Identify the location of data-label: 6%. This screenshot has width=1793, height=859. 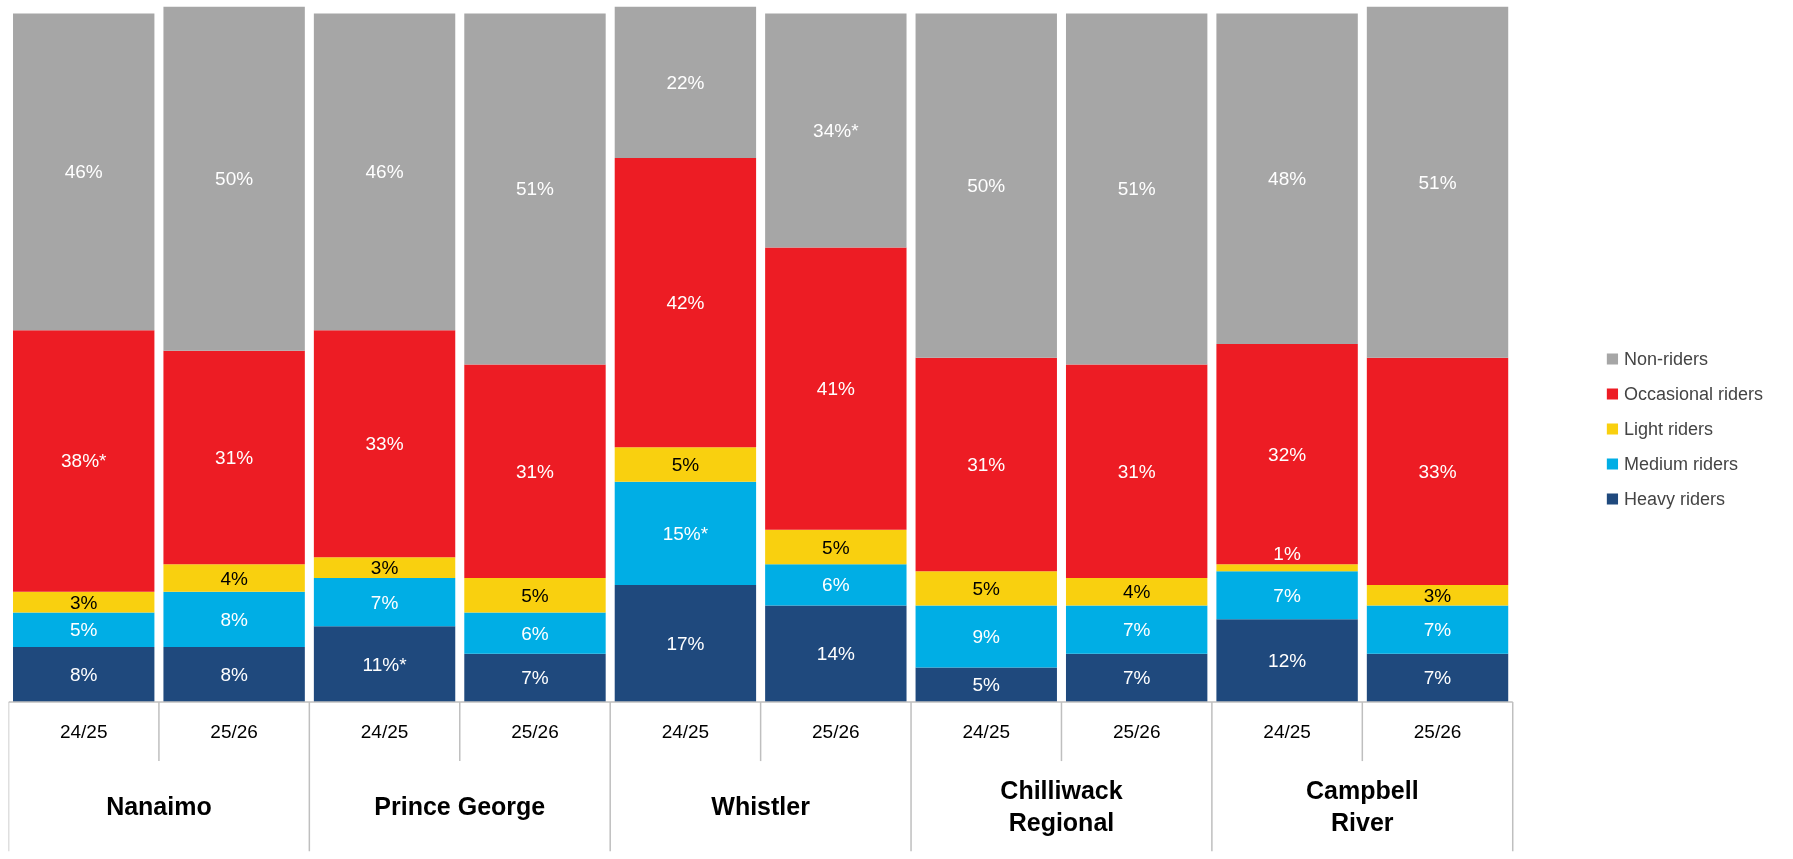
(836, 585).